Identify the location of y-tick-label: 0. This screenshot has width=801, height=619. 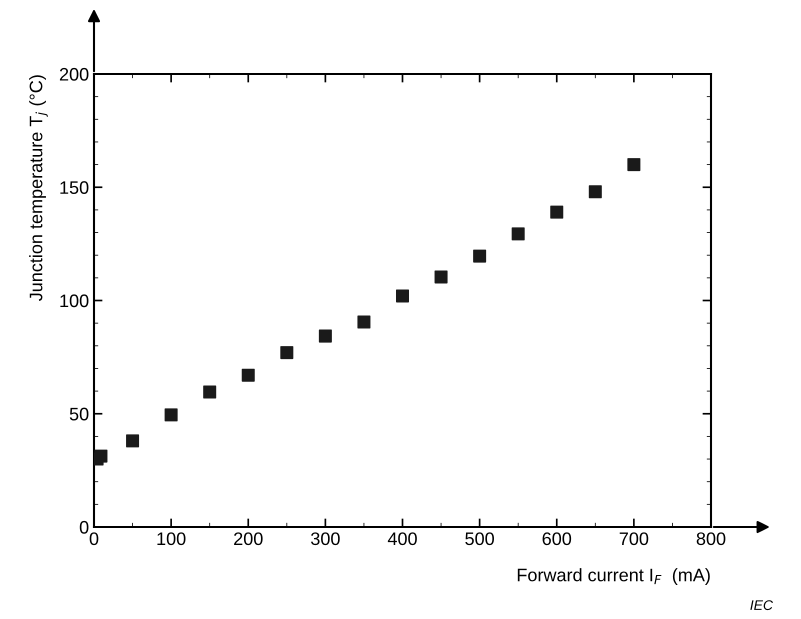
(84, 527).